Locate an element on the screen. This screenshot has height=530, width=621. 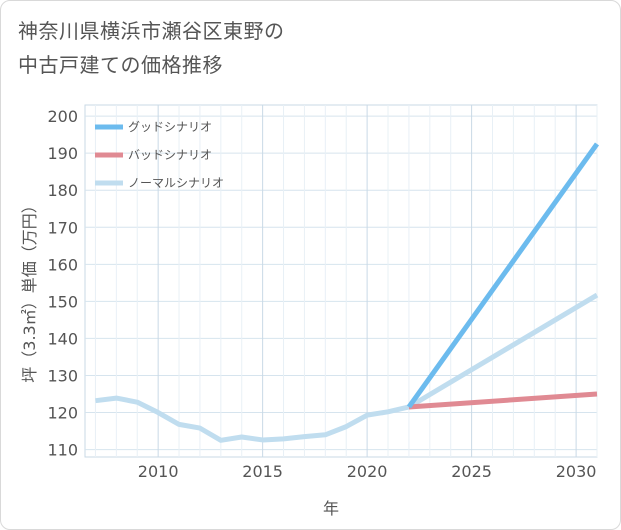
y-tick-label: 110 is located at coordinates (62, 450).